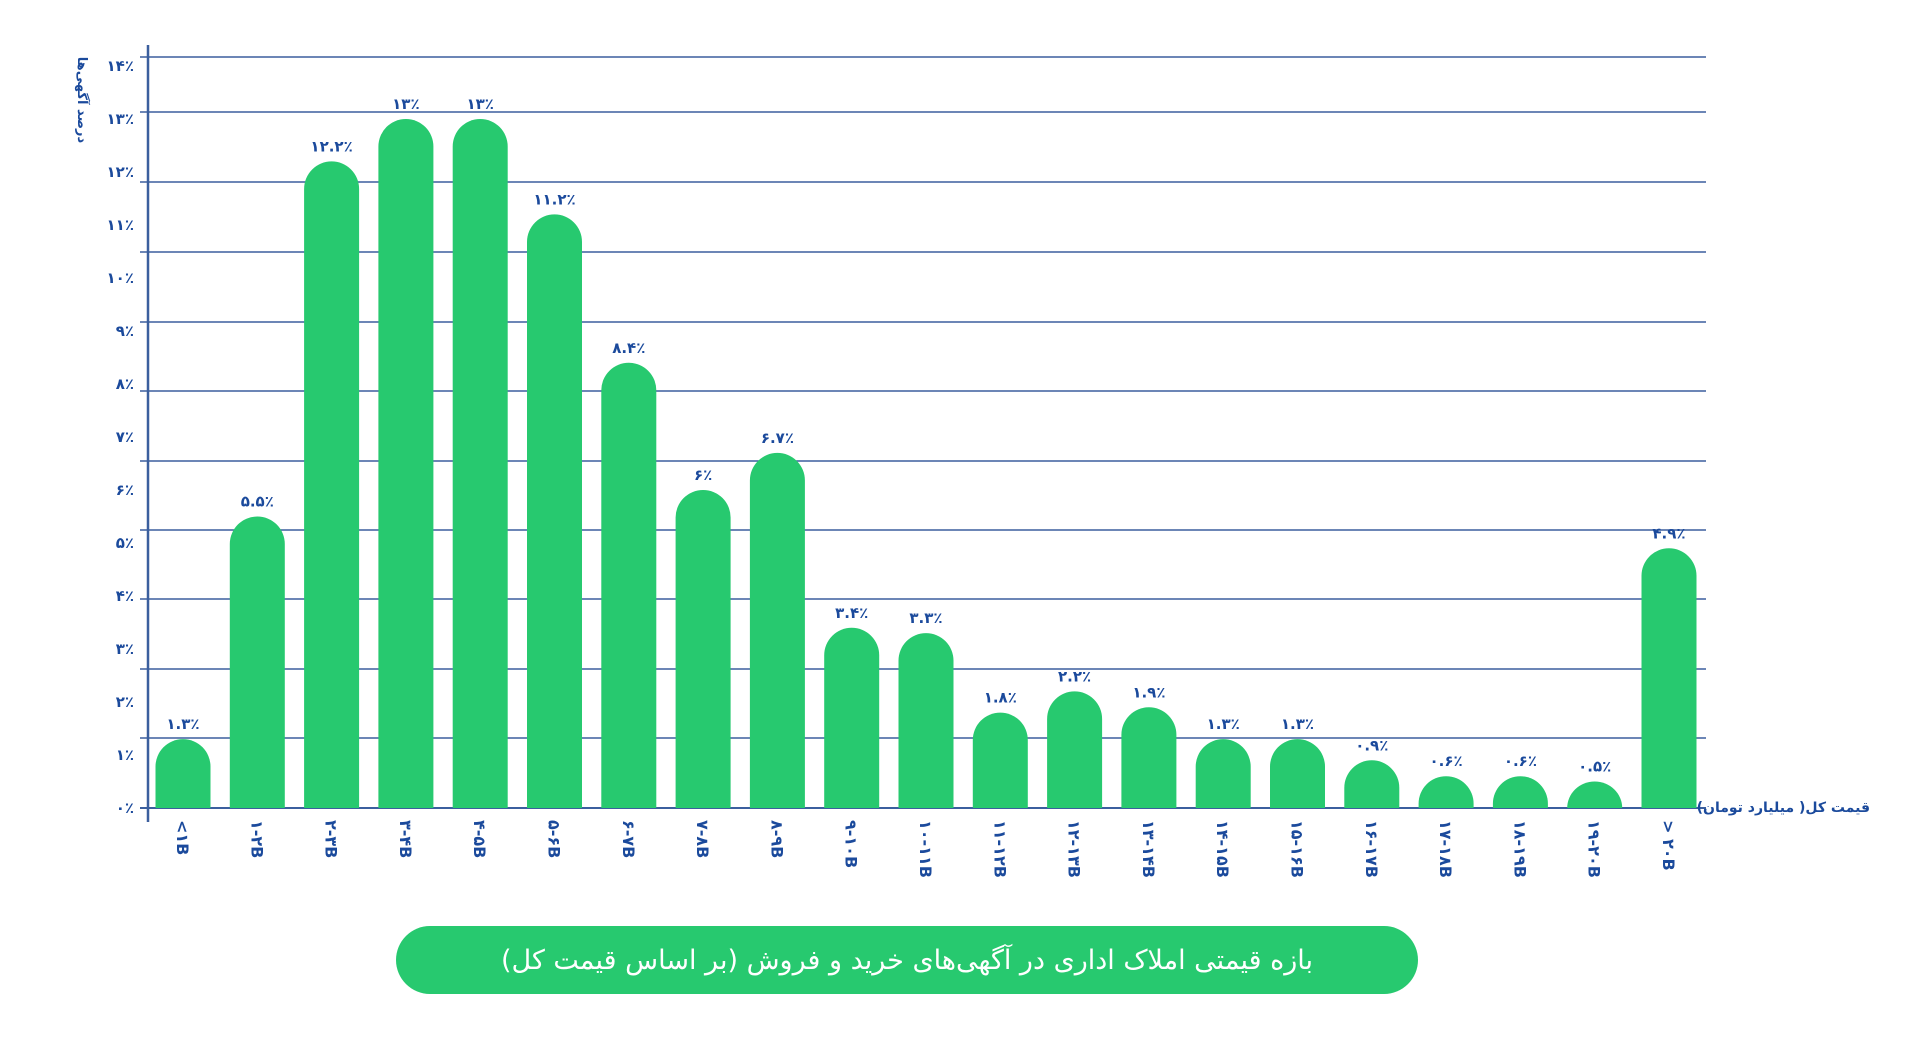  Describe the element at coordinates (125, 437) in the screenshot. I see `y-tick-label: ۷٪` at that location.